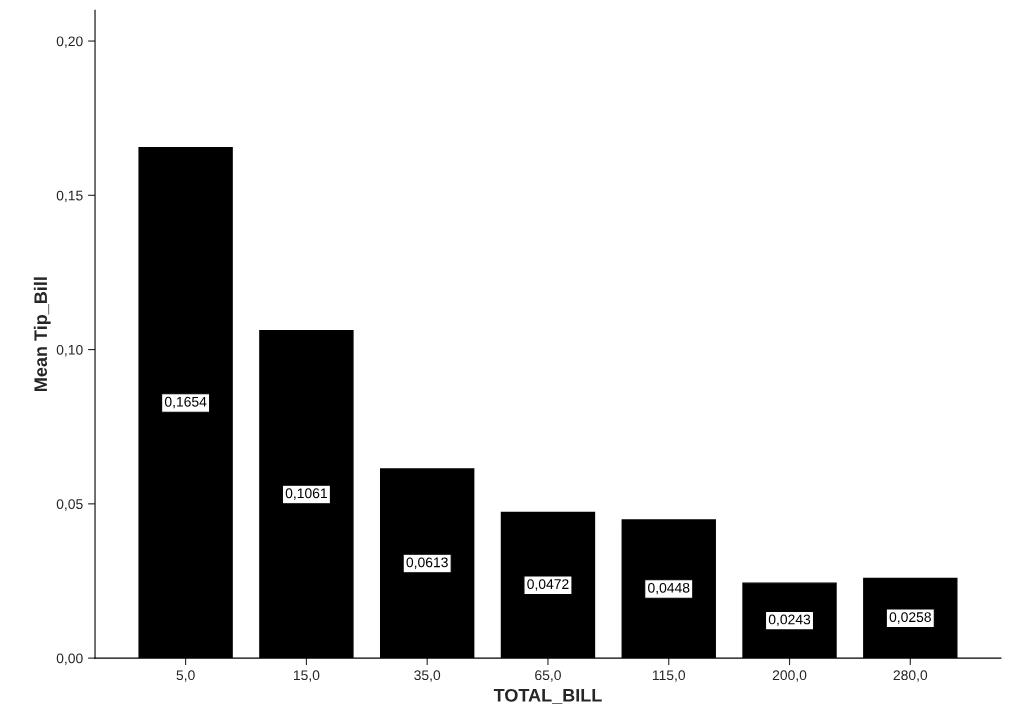 The height and width of the screenshot is (728, 1011). Describe the element at coordinates (547, 696) in the screenshot. I see `x-axis-title: TOTAL_BILL` at that location.